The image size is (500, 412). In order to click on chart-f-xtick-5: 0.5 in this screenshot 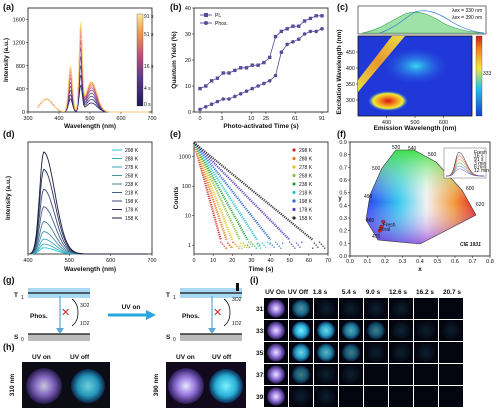, I will do `click(438, 262)`.